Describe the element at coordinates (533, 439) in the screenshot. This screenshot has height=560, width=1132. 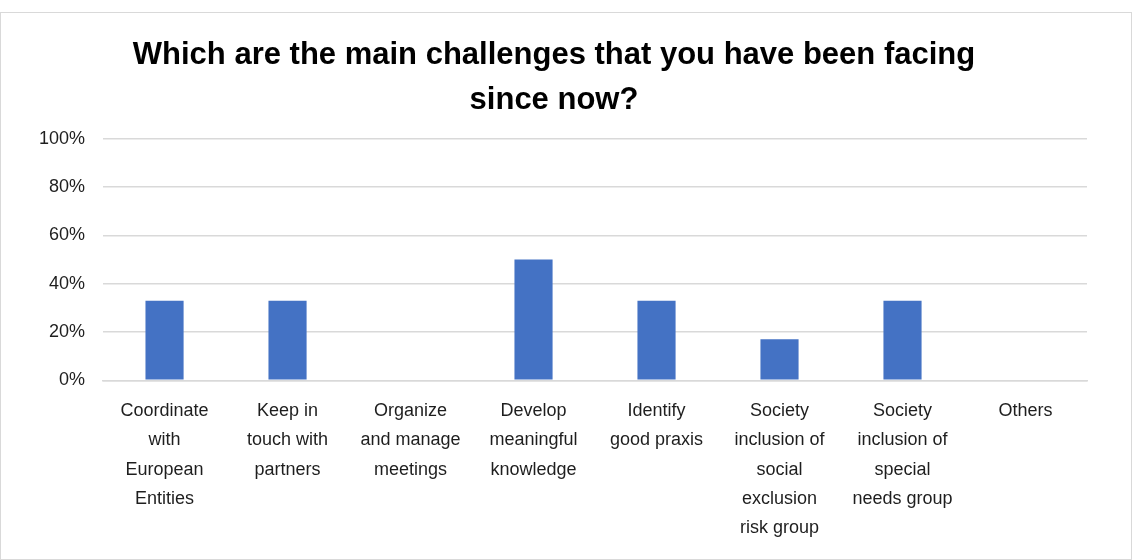
I see `x-tick-label: Develop meaningful knowledge` at that location.